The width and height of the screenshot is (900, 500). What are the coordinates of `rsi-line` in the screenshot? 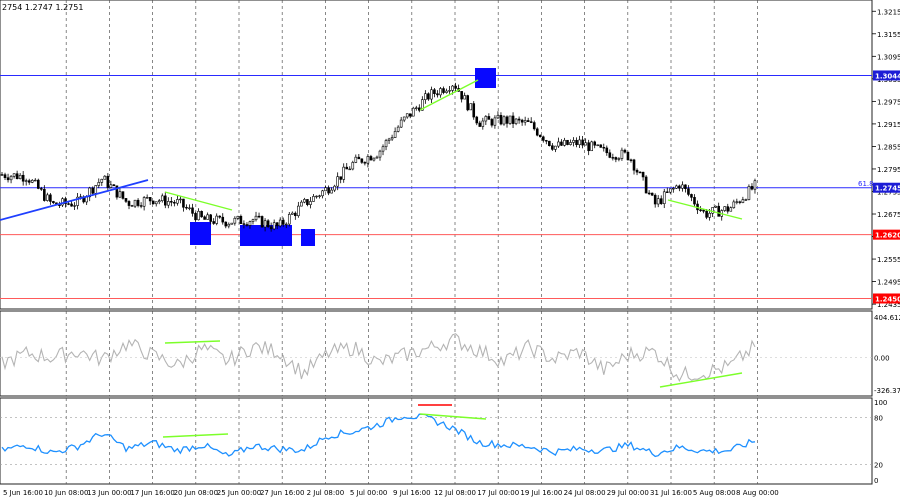 It's located at (378, 435).